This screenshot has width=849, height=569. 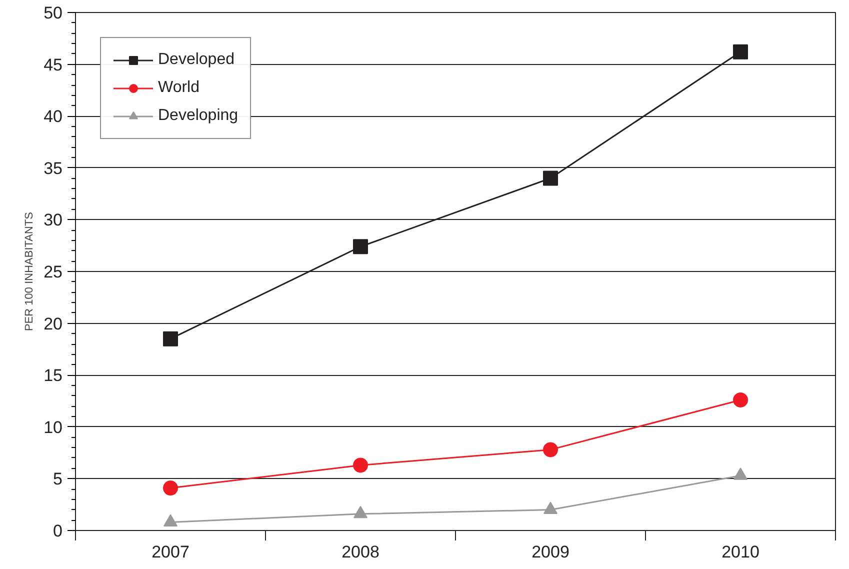 What do you see at coordinates (53, 13) in the screenshot?
I see `y-tick-label: 50` at bounding box center [53, 13].